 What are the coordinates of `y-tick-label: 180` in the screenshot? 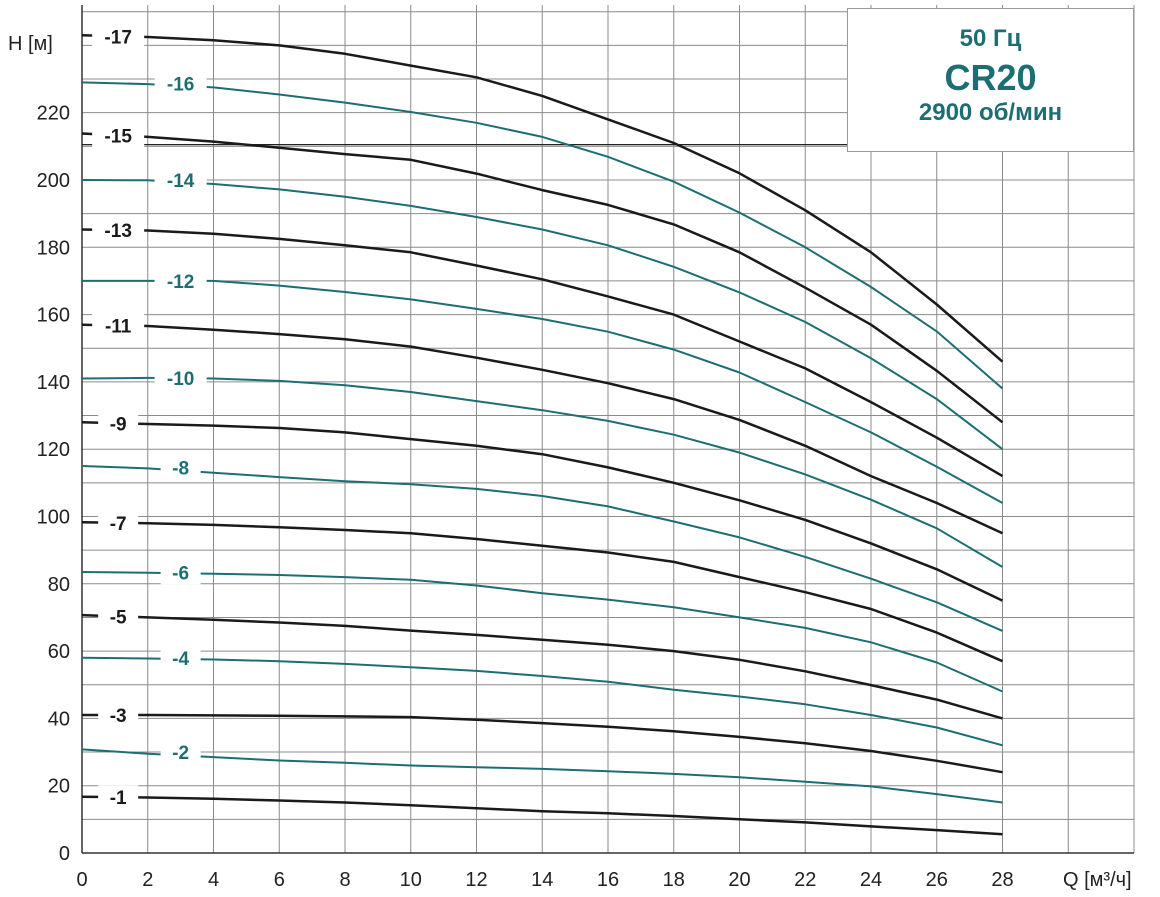 It's located at (53, 248).